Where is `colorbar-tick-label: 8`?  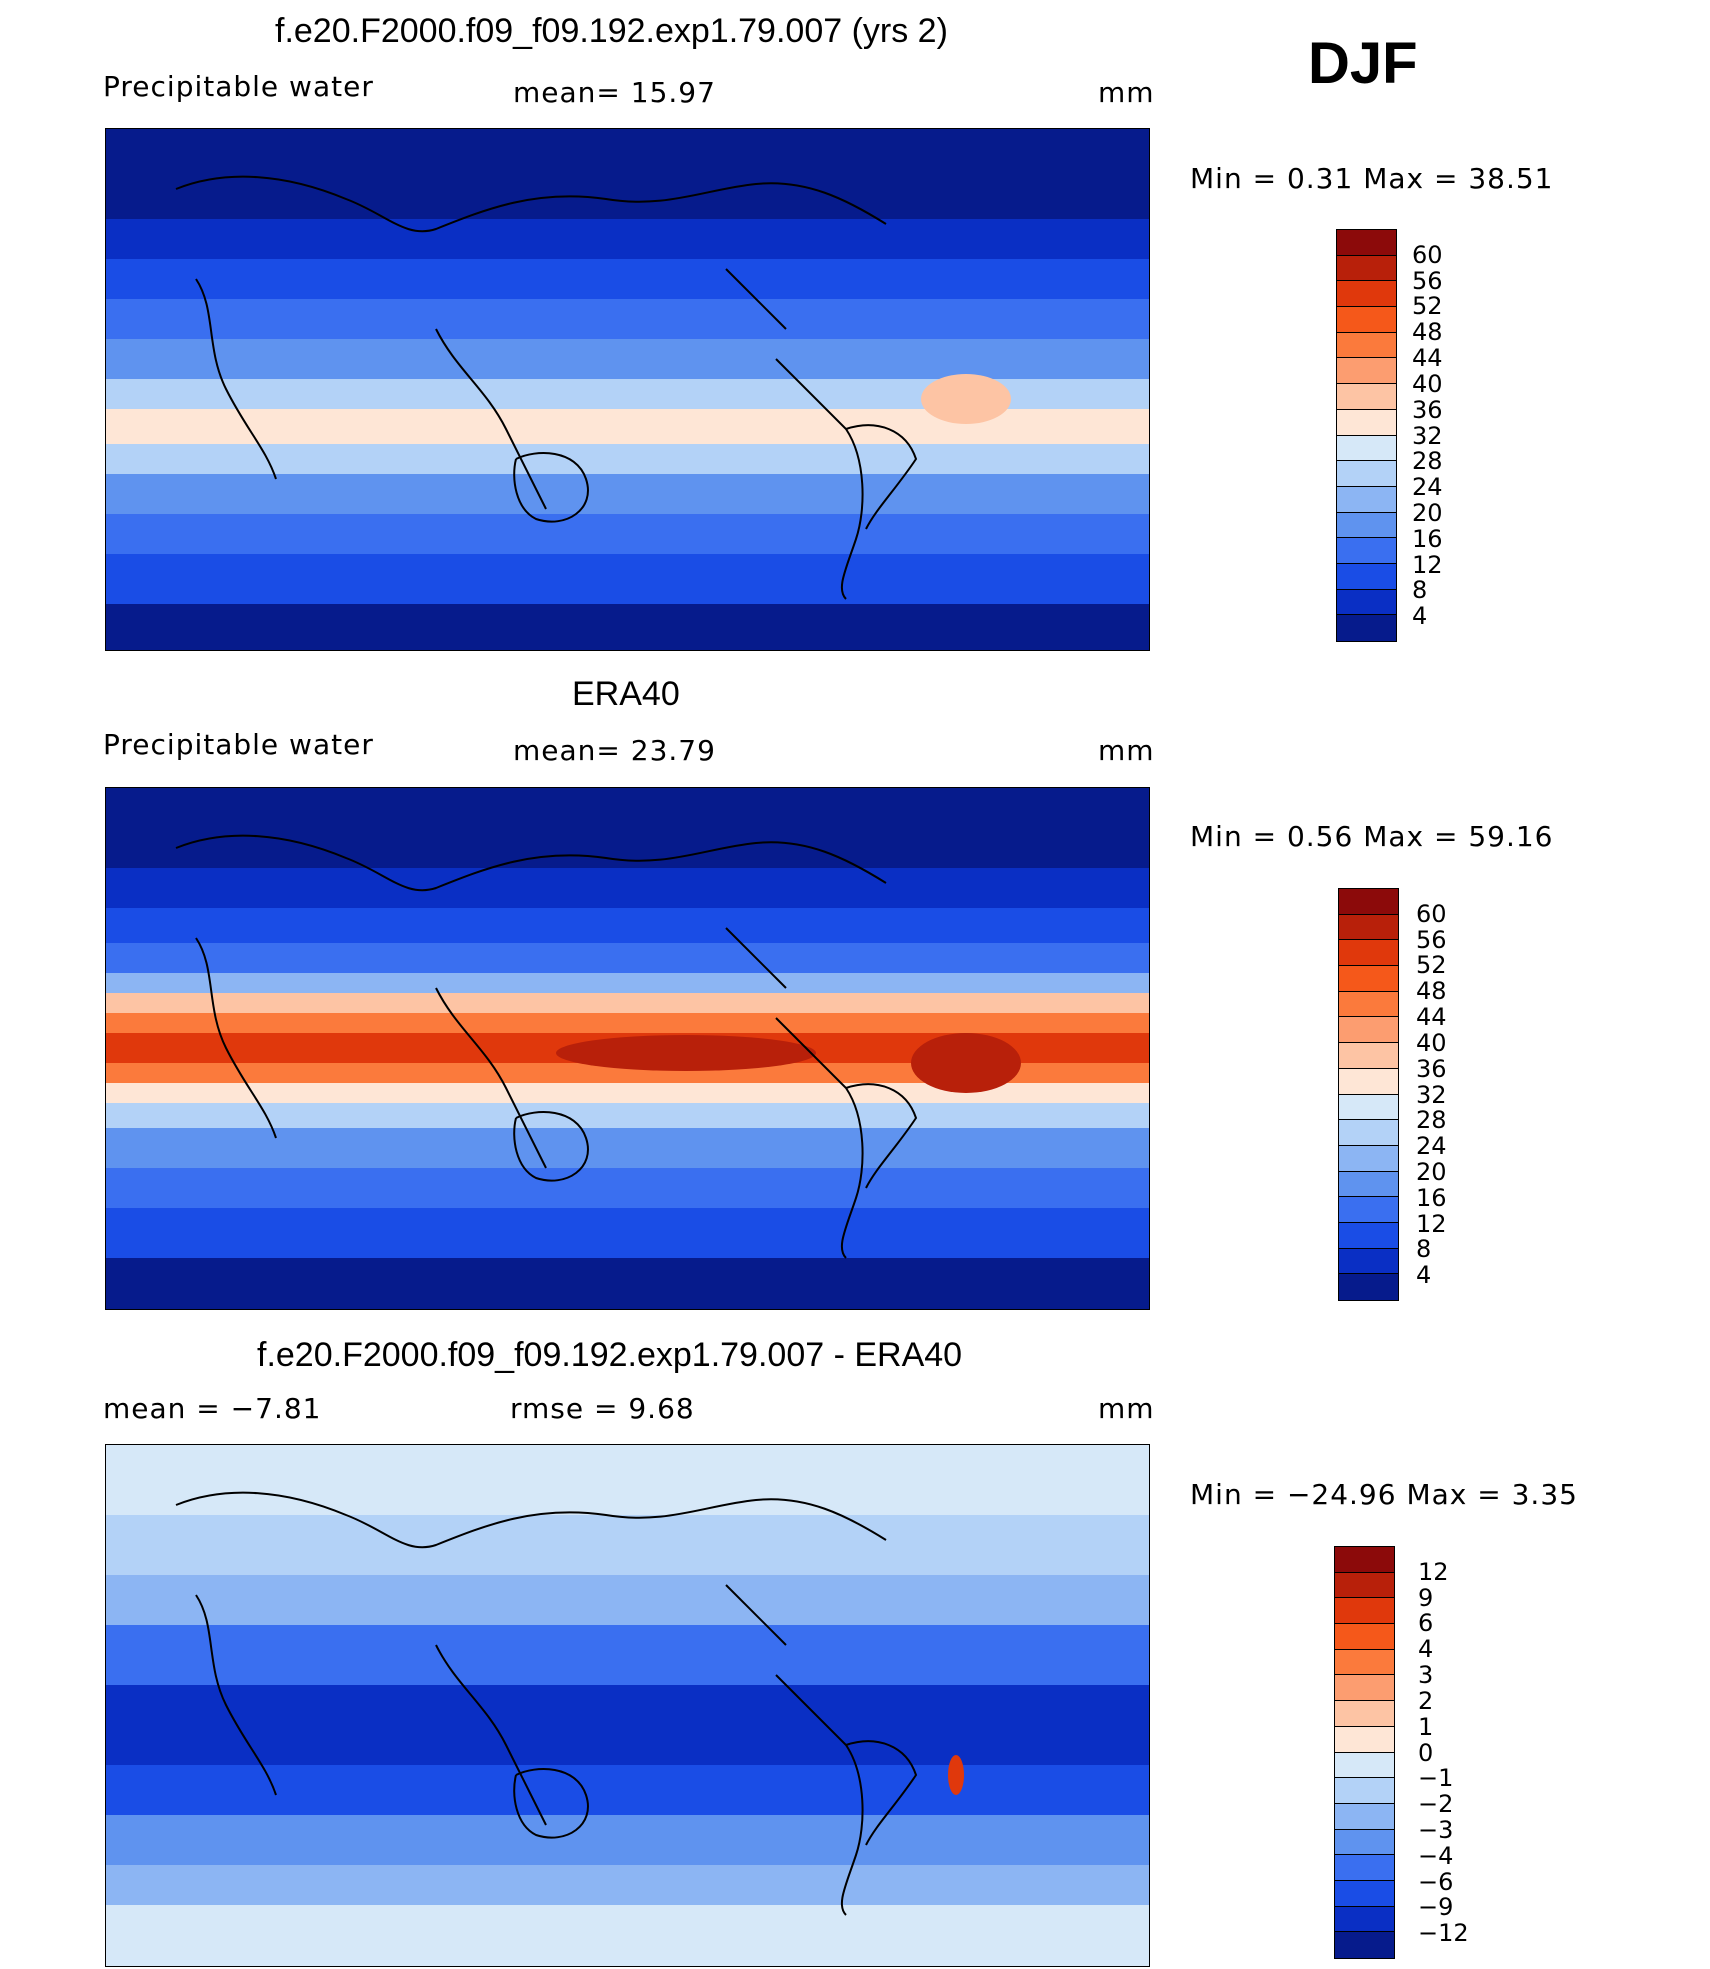
colorbar-tick-label: 8 is located at coordinates (1424, 1249).